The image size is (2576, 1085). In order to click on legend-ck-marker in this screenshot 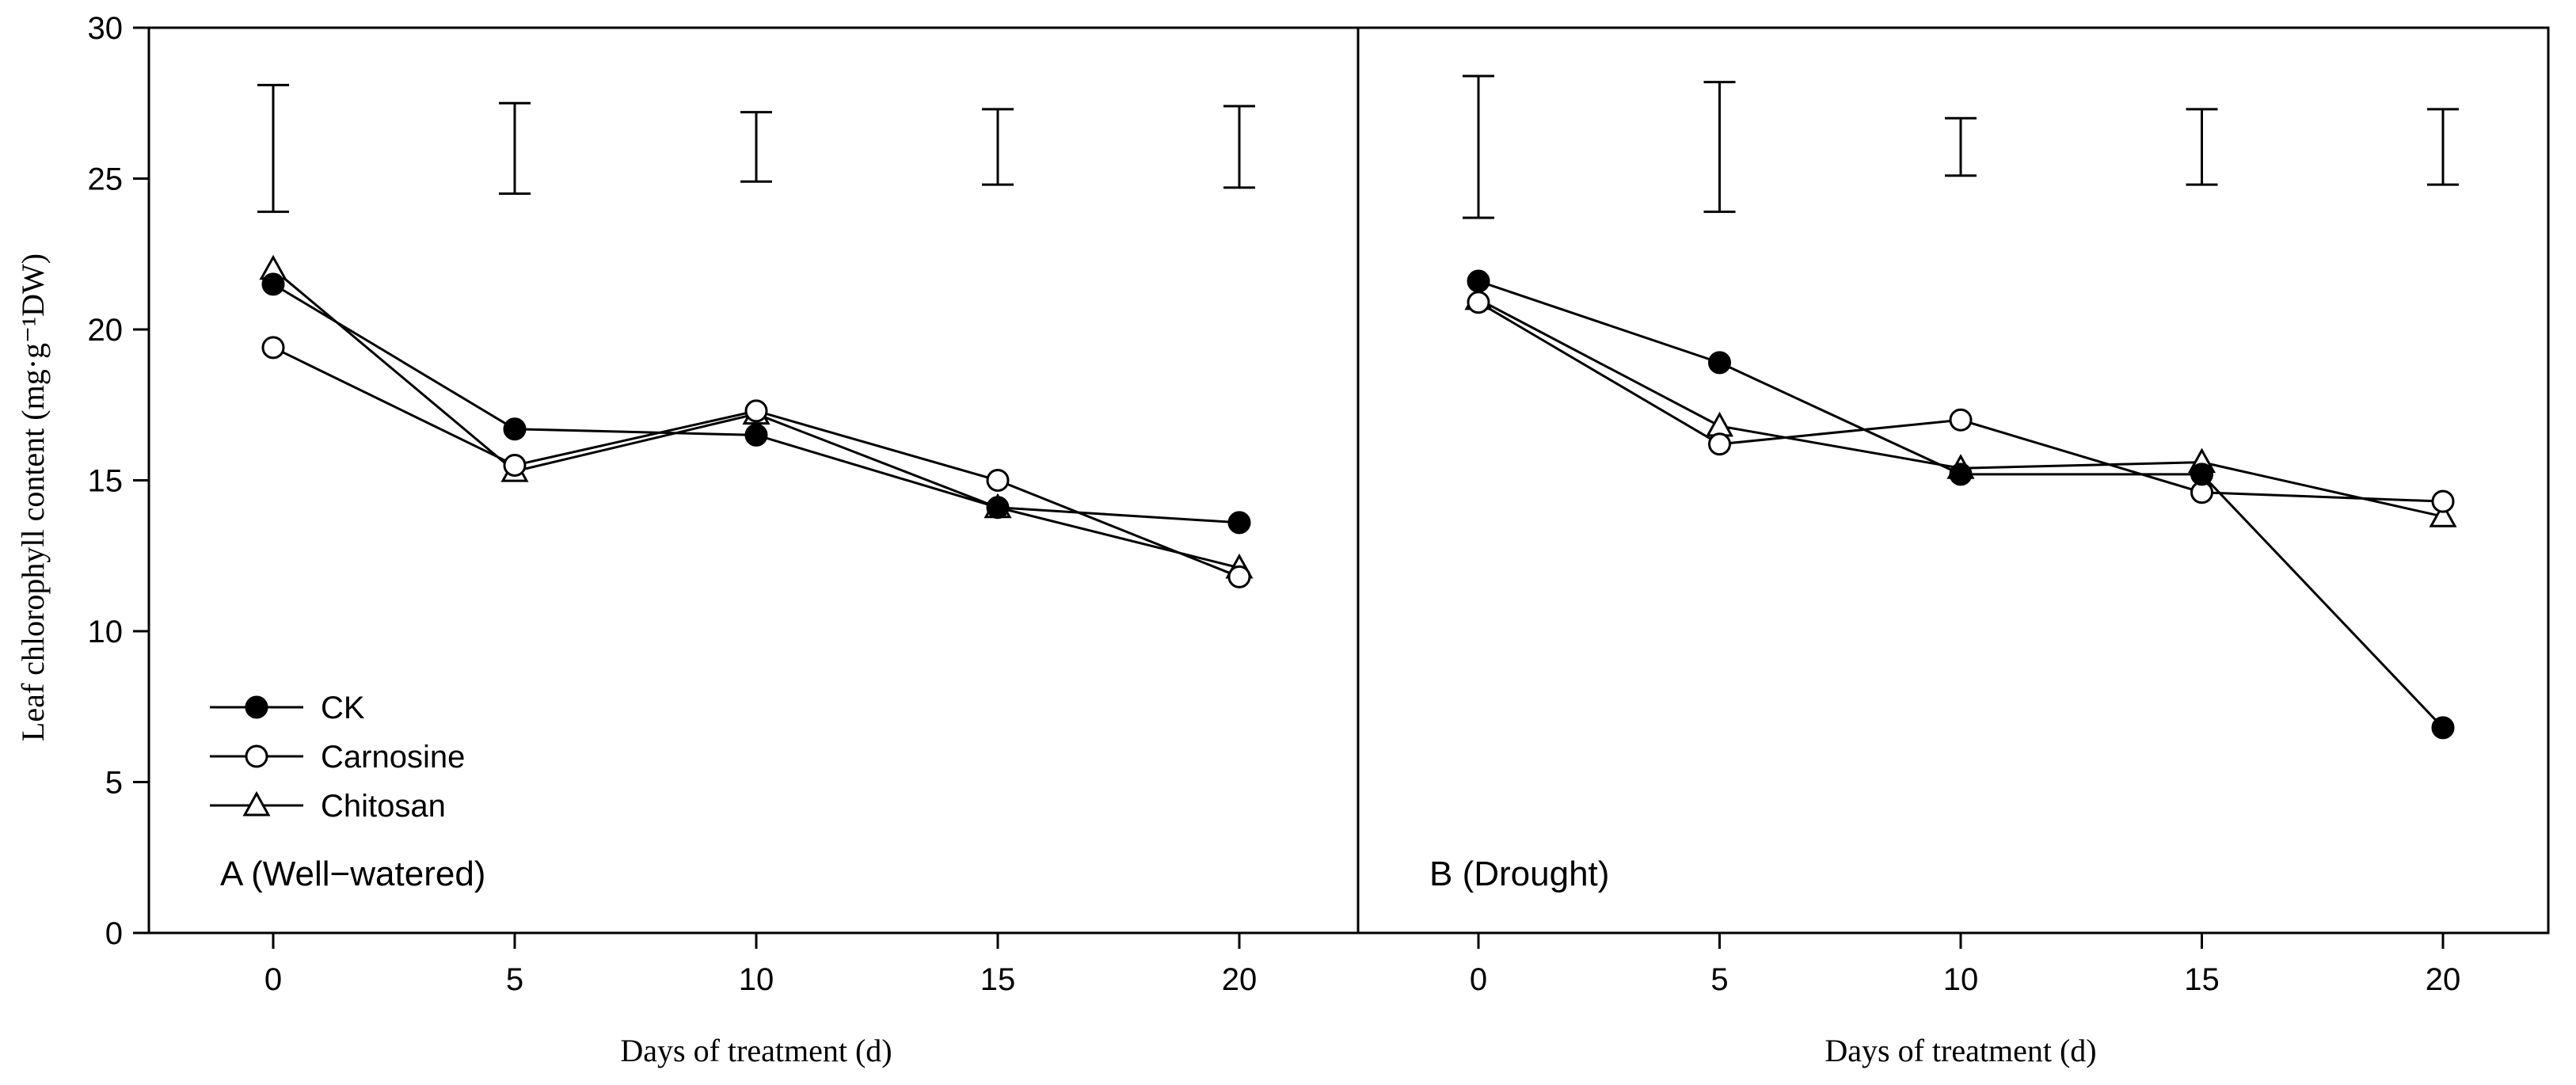, I will do `click(256, 707)`.